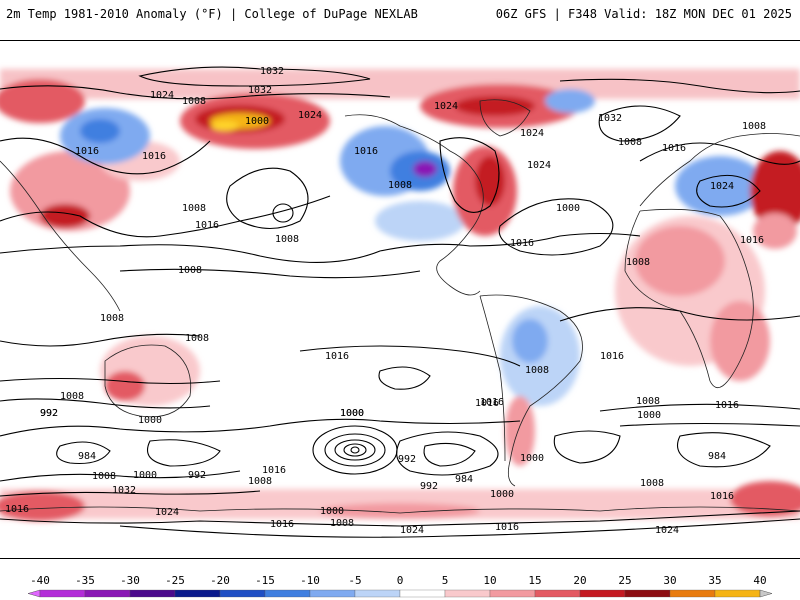 Image resolution: width=800 pixels, height=600 pixels. I want to click on legend-tick-label: -25, so click(175, 580).